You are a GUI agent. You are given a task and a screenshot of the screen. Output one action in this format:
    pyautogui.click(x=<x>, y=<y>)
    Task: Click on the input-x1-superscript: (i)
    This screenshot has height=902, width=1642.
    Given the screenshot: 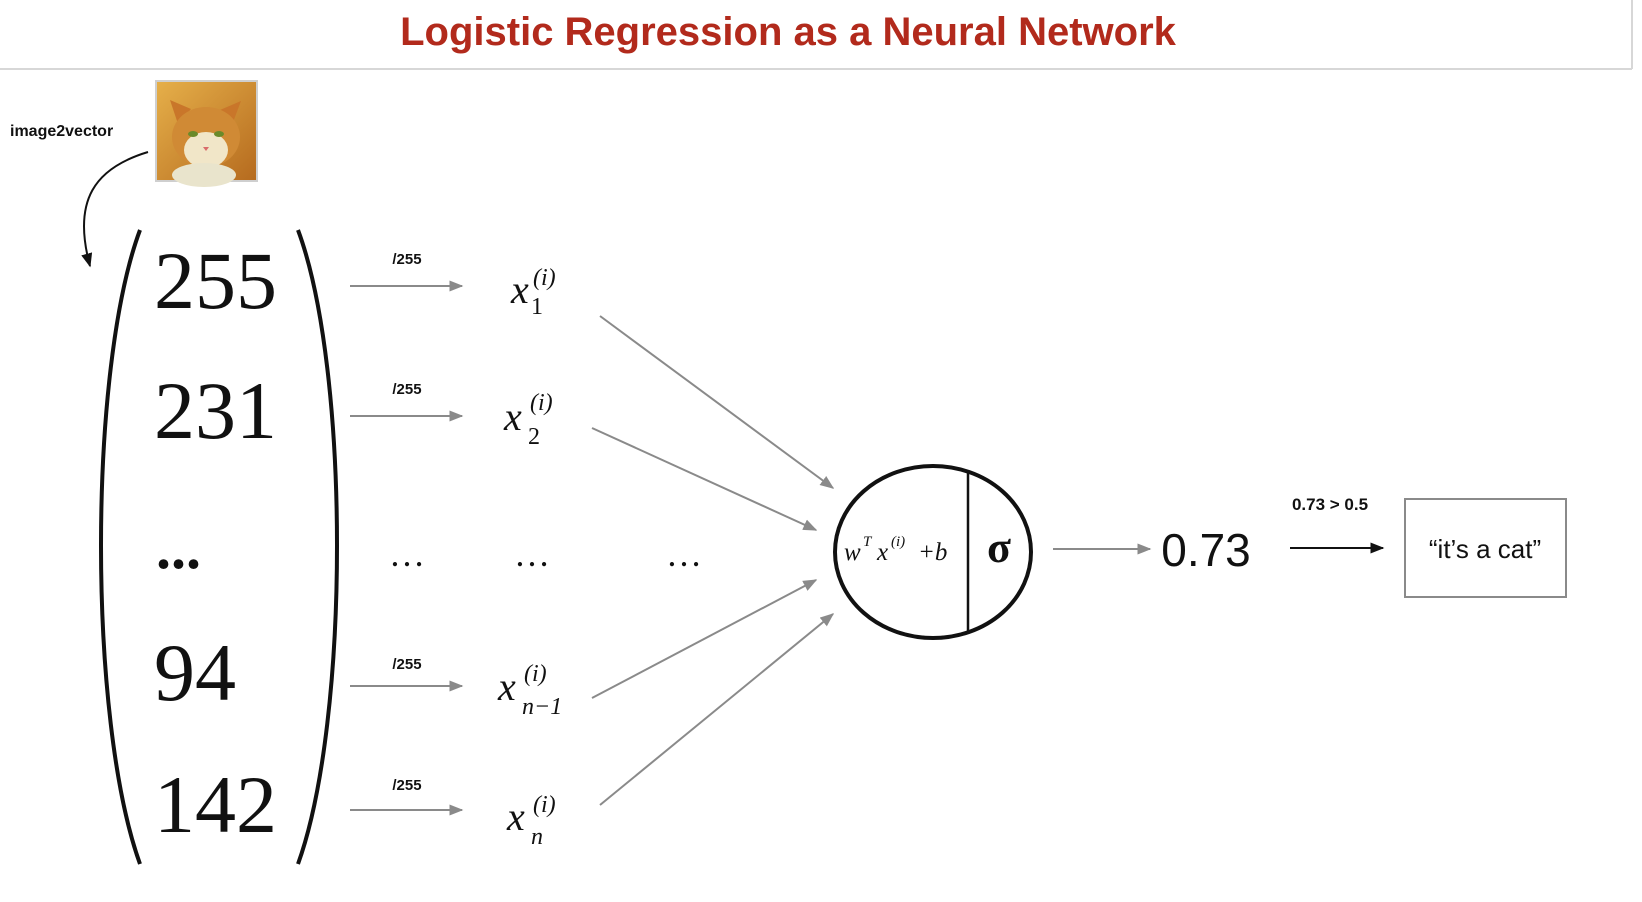 What is the action you would take?
    pyautogui.click(x=544, y=278)
    